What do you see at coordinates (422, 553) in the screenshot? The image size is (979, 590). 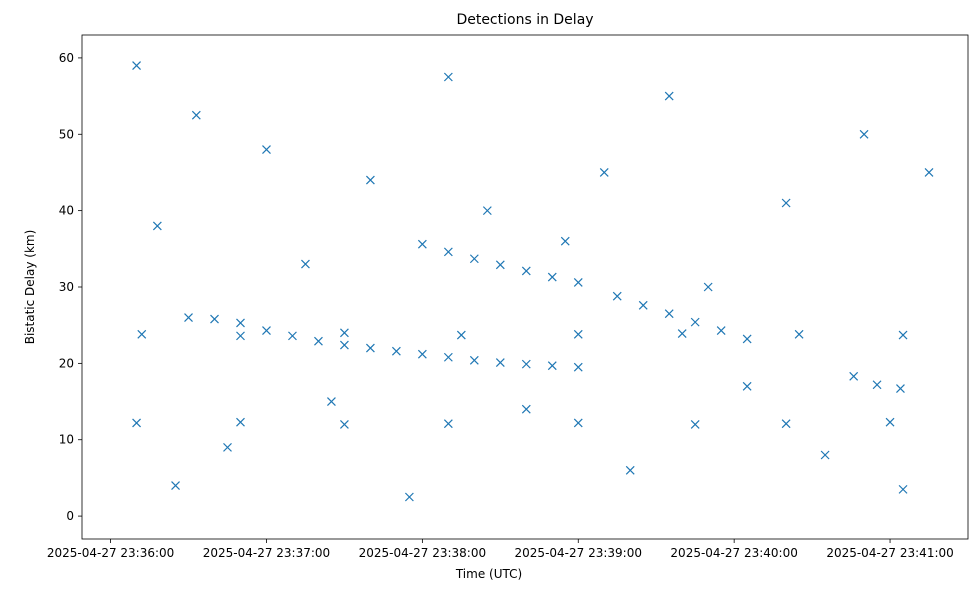 I see `x-tick-label: 2025-04-27 23:38:00` at bounding box center [422, 553].